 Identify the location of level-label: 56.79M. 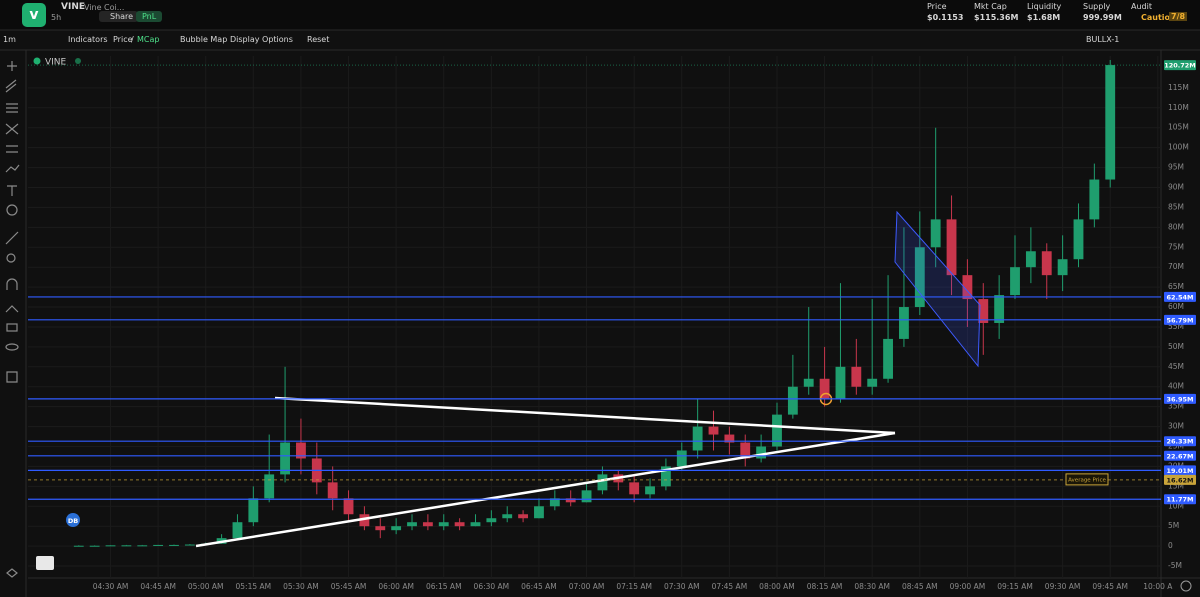
(1179, 320).